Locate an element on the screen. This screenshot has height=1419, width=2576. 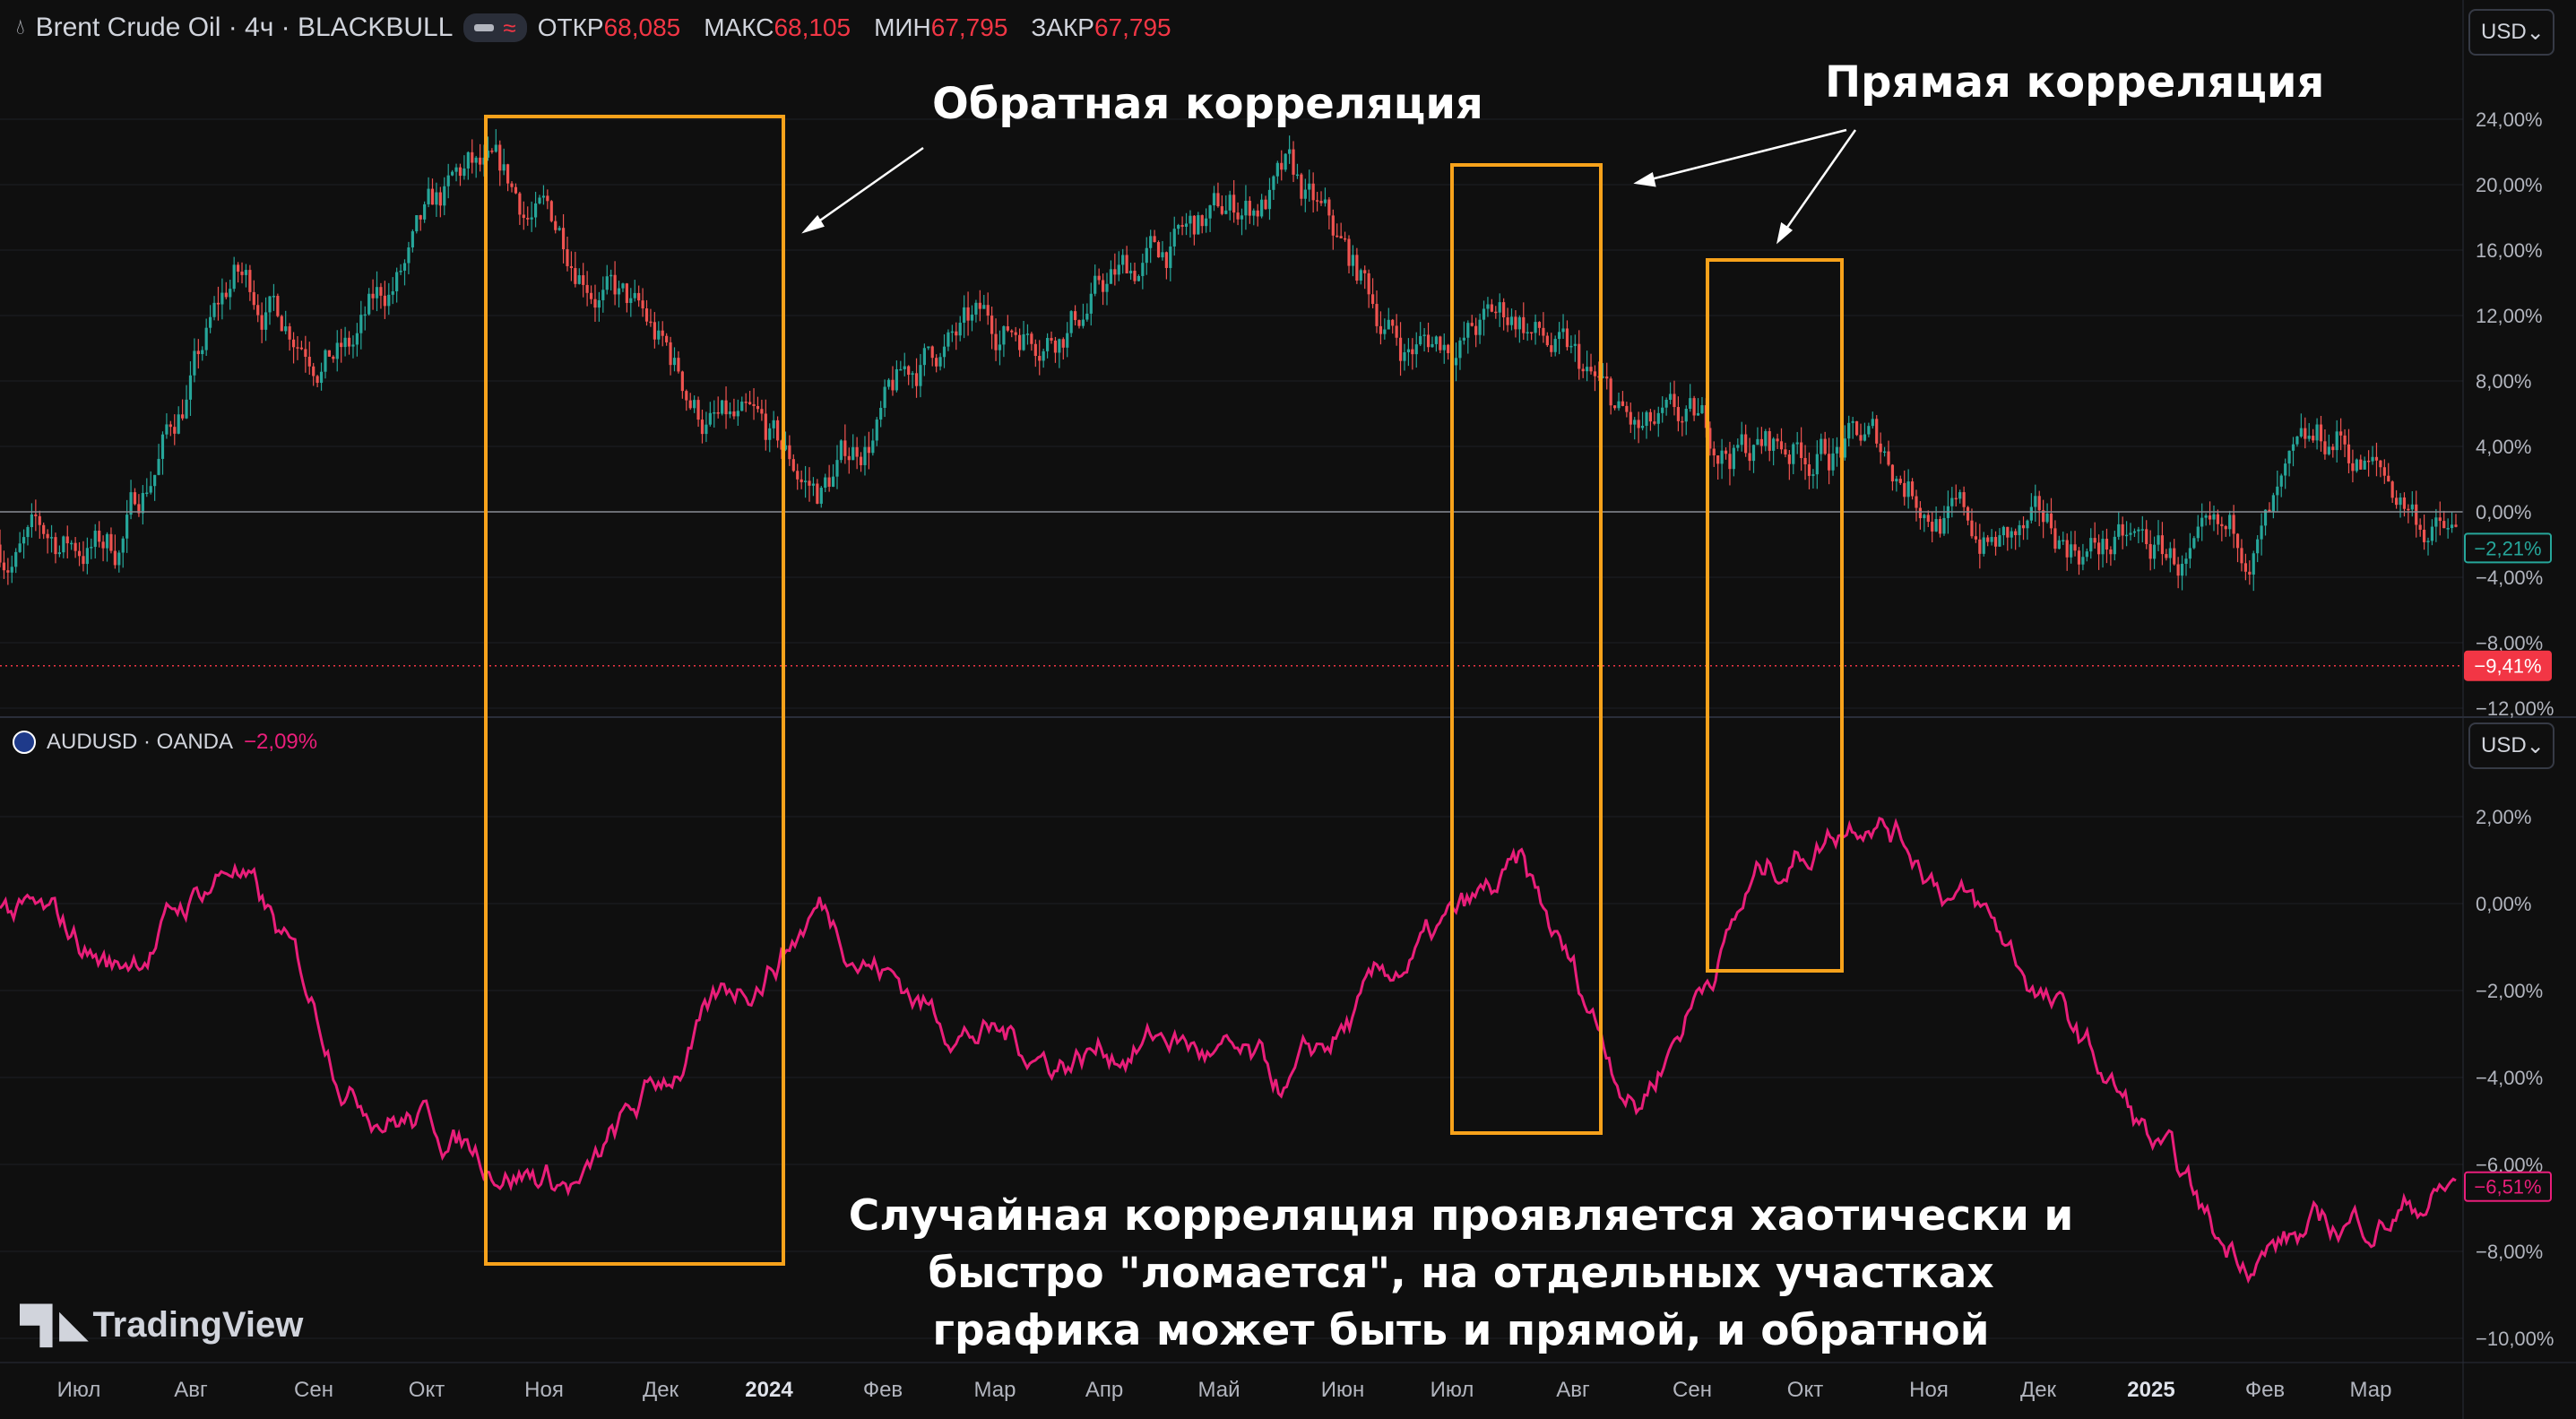
x-tick-label: Мар is located at coordinates (995, 1390).